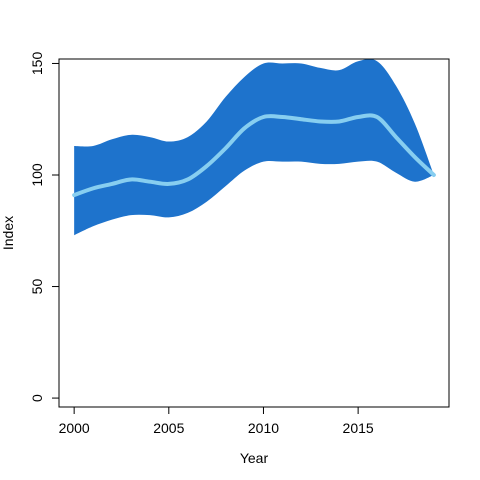 Image resolution: width=480 pixels, height=480 pixels. I want to click on x-tick-label: 2005, so click(168, 428).